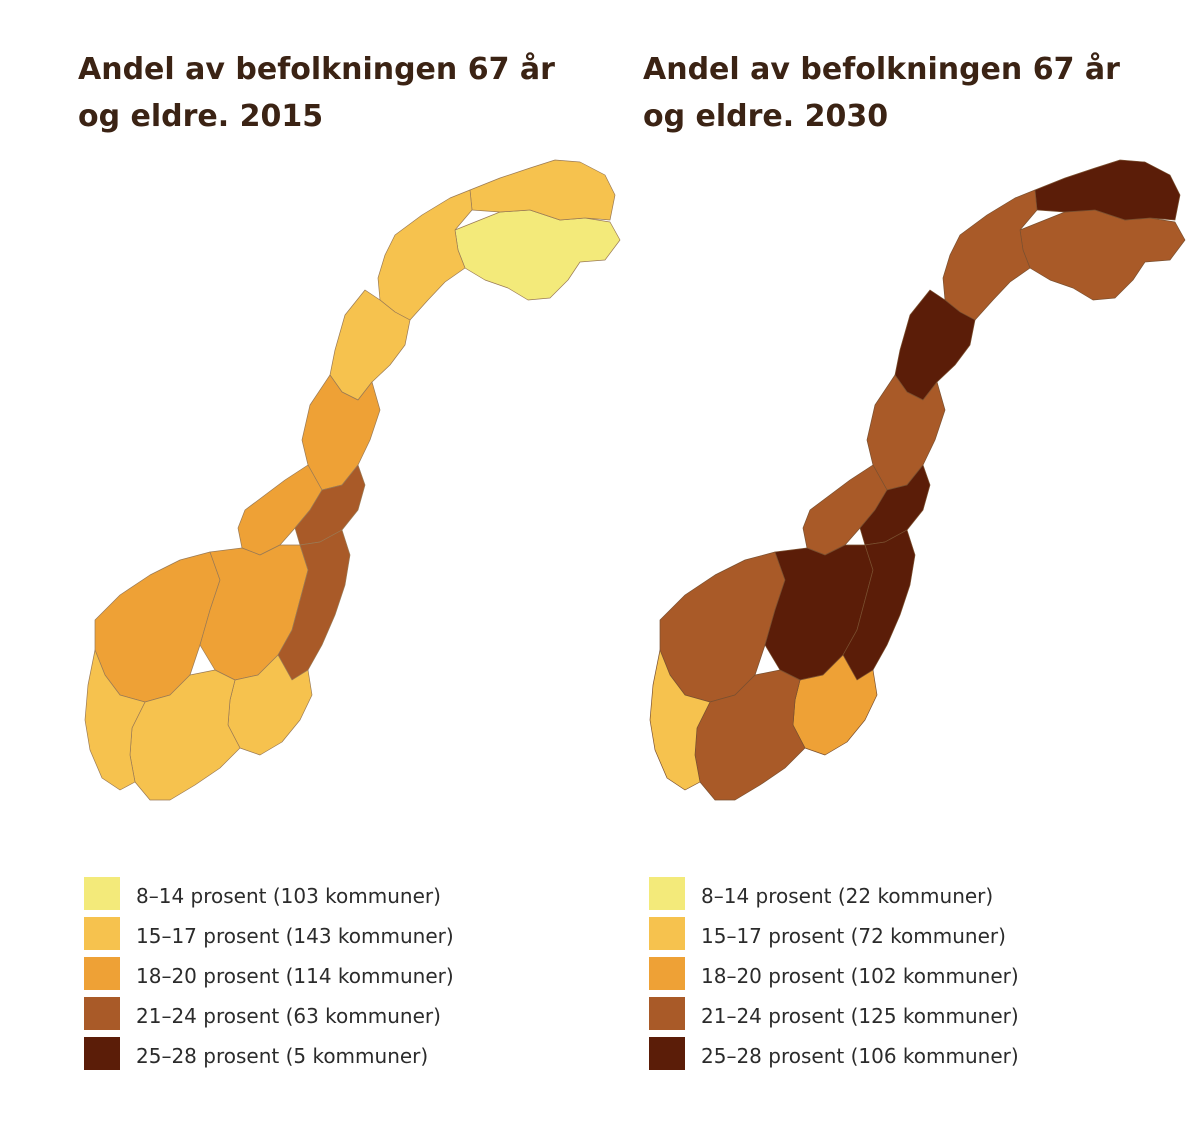  I want to click on legend-label: 15–17 prosent (143 kommuner), so click(295, 936).